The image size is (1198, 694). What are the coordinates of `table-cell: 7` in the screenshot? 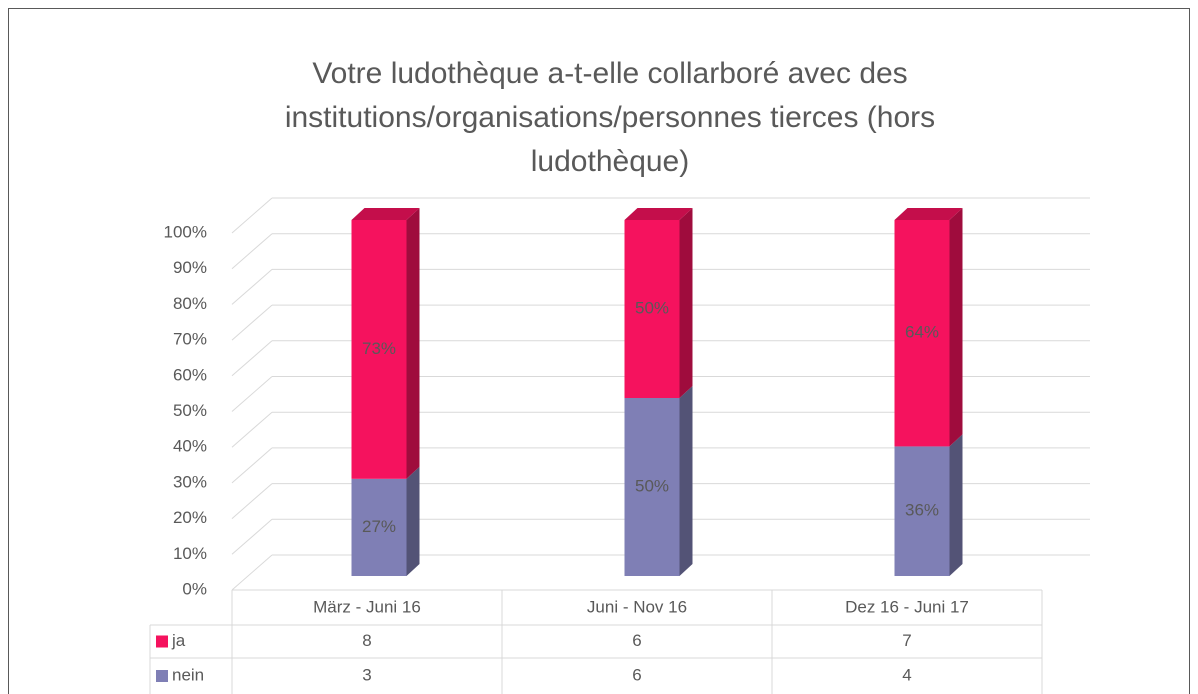 It's located at (906, 640).